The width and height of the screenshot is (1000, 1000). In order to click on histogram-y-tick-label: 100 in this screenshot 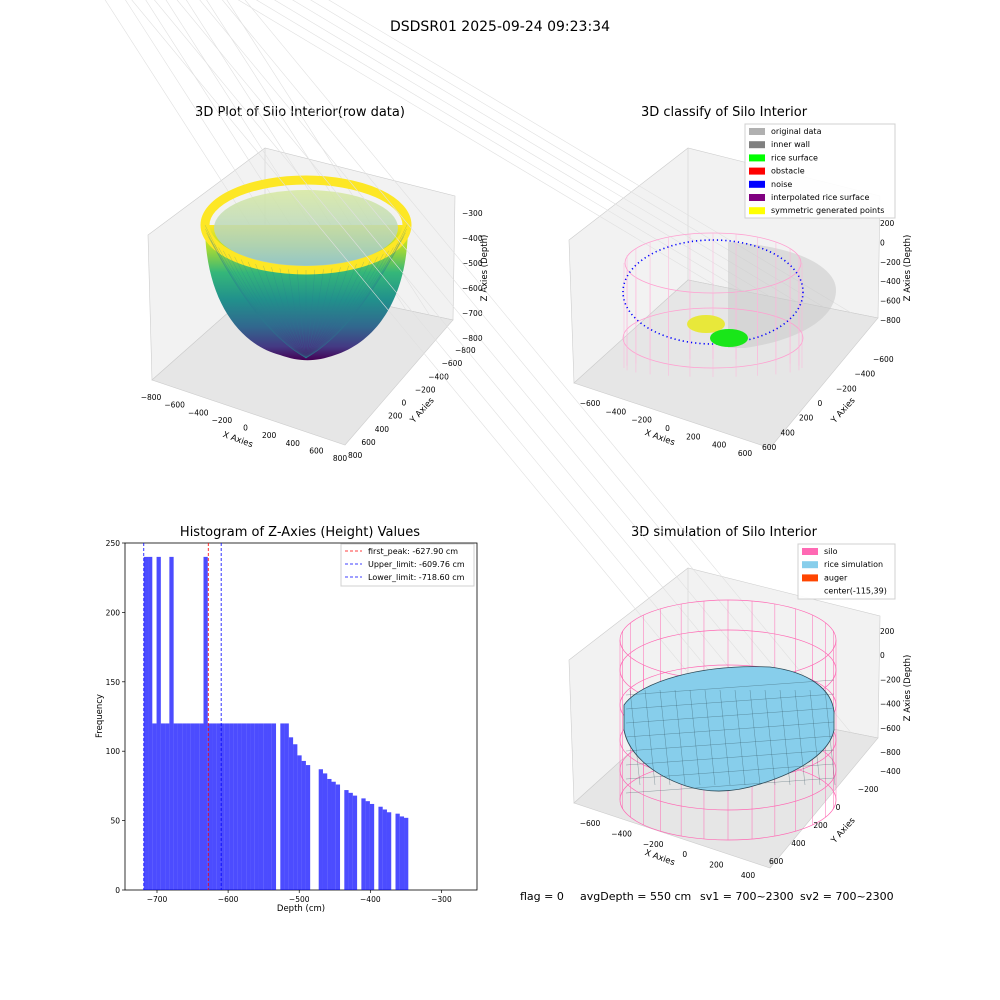, I will do `click(113, 751)`.